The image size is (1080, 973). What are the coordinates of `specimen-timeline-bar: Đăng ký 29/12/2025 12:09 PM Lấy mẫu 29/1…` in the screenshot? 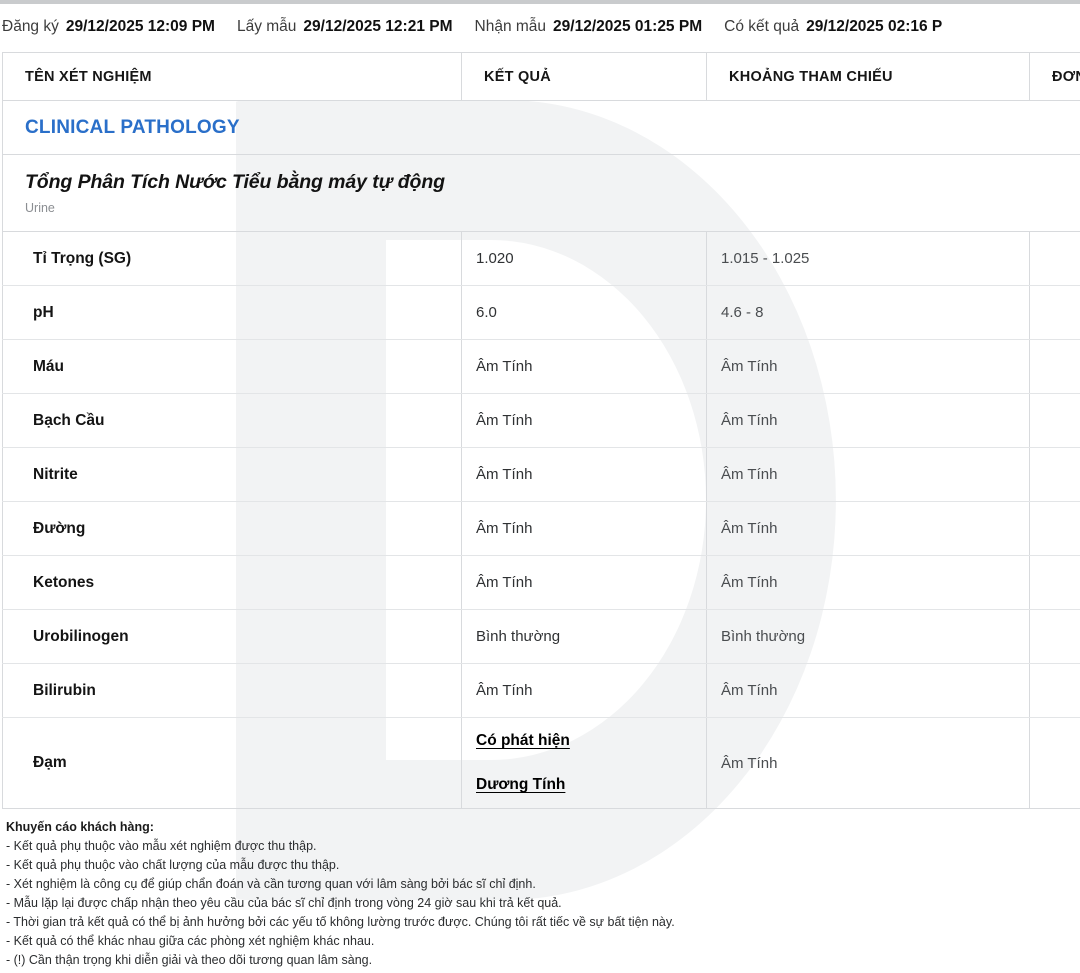 It's located at (540, 27).